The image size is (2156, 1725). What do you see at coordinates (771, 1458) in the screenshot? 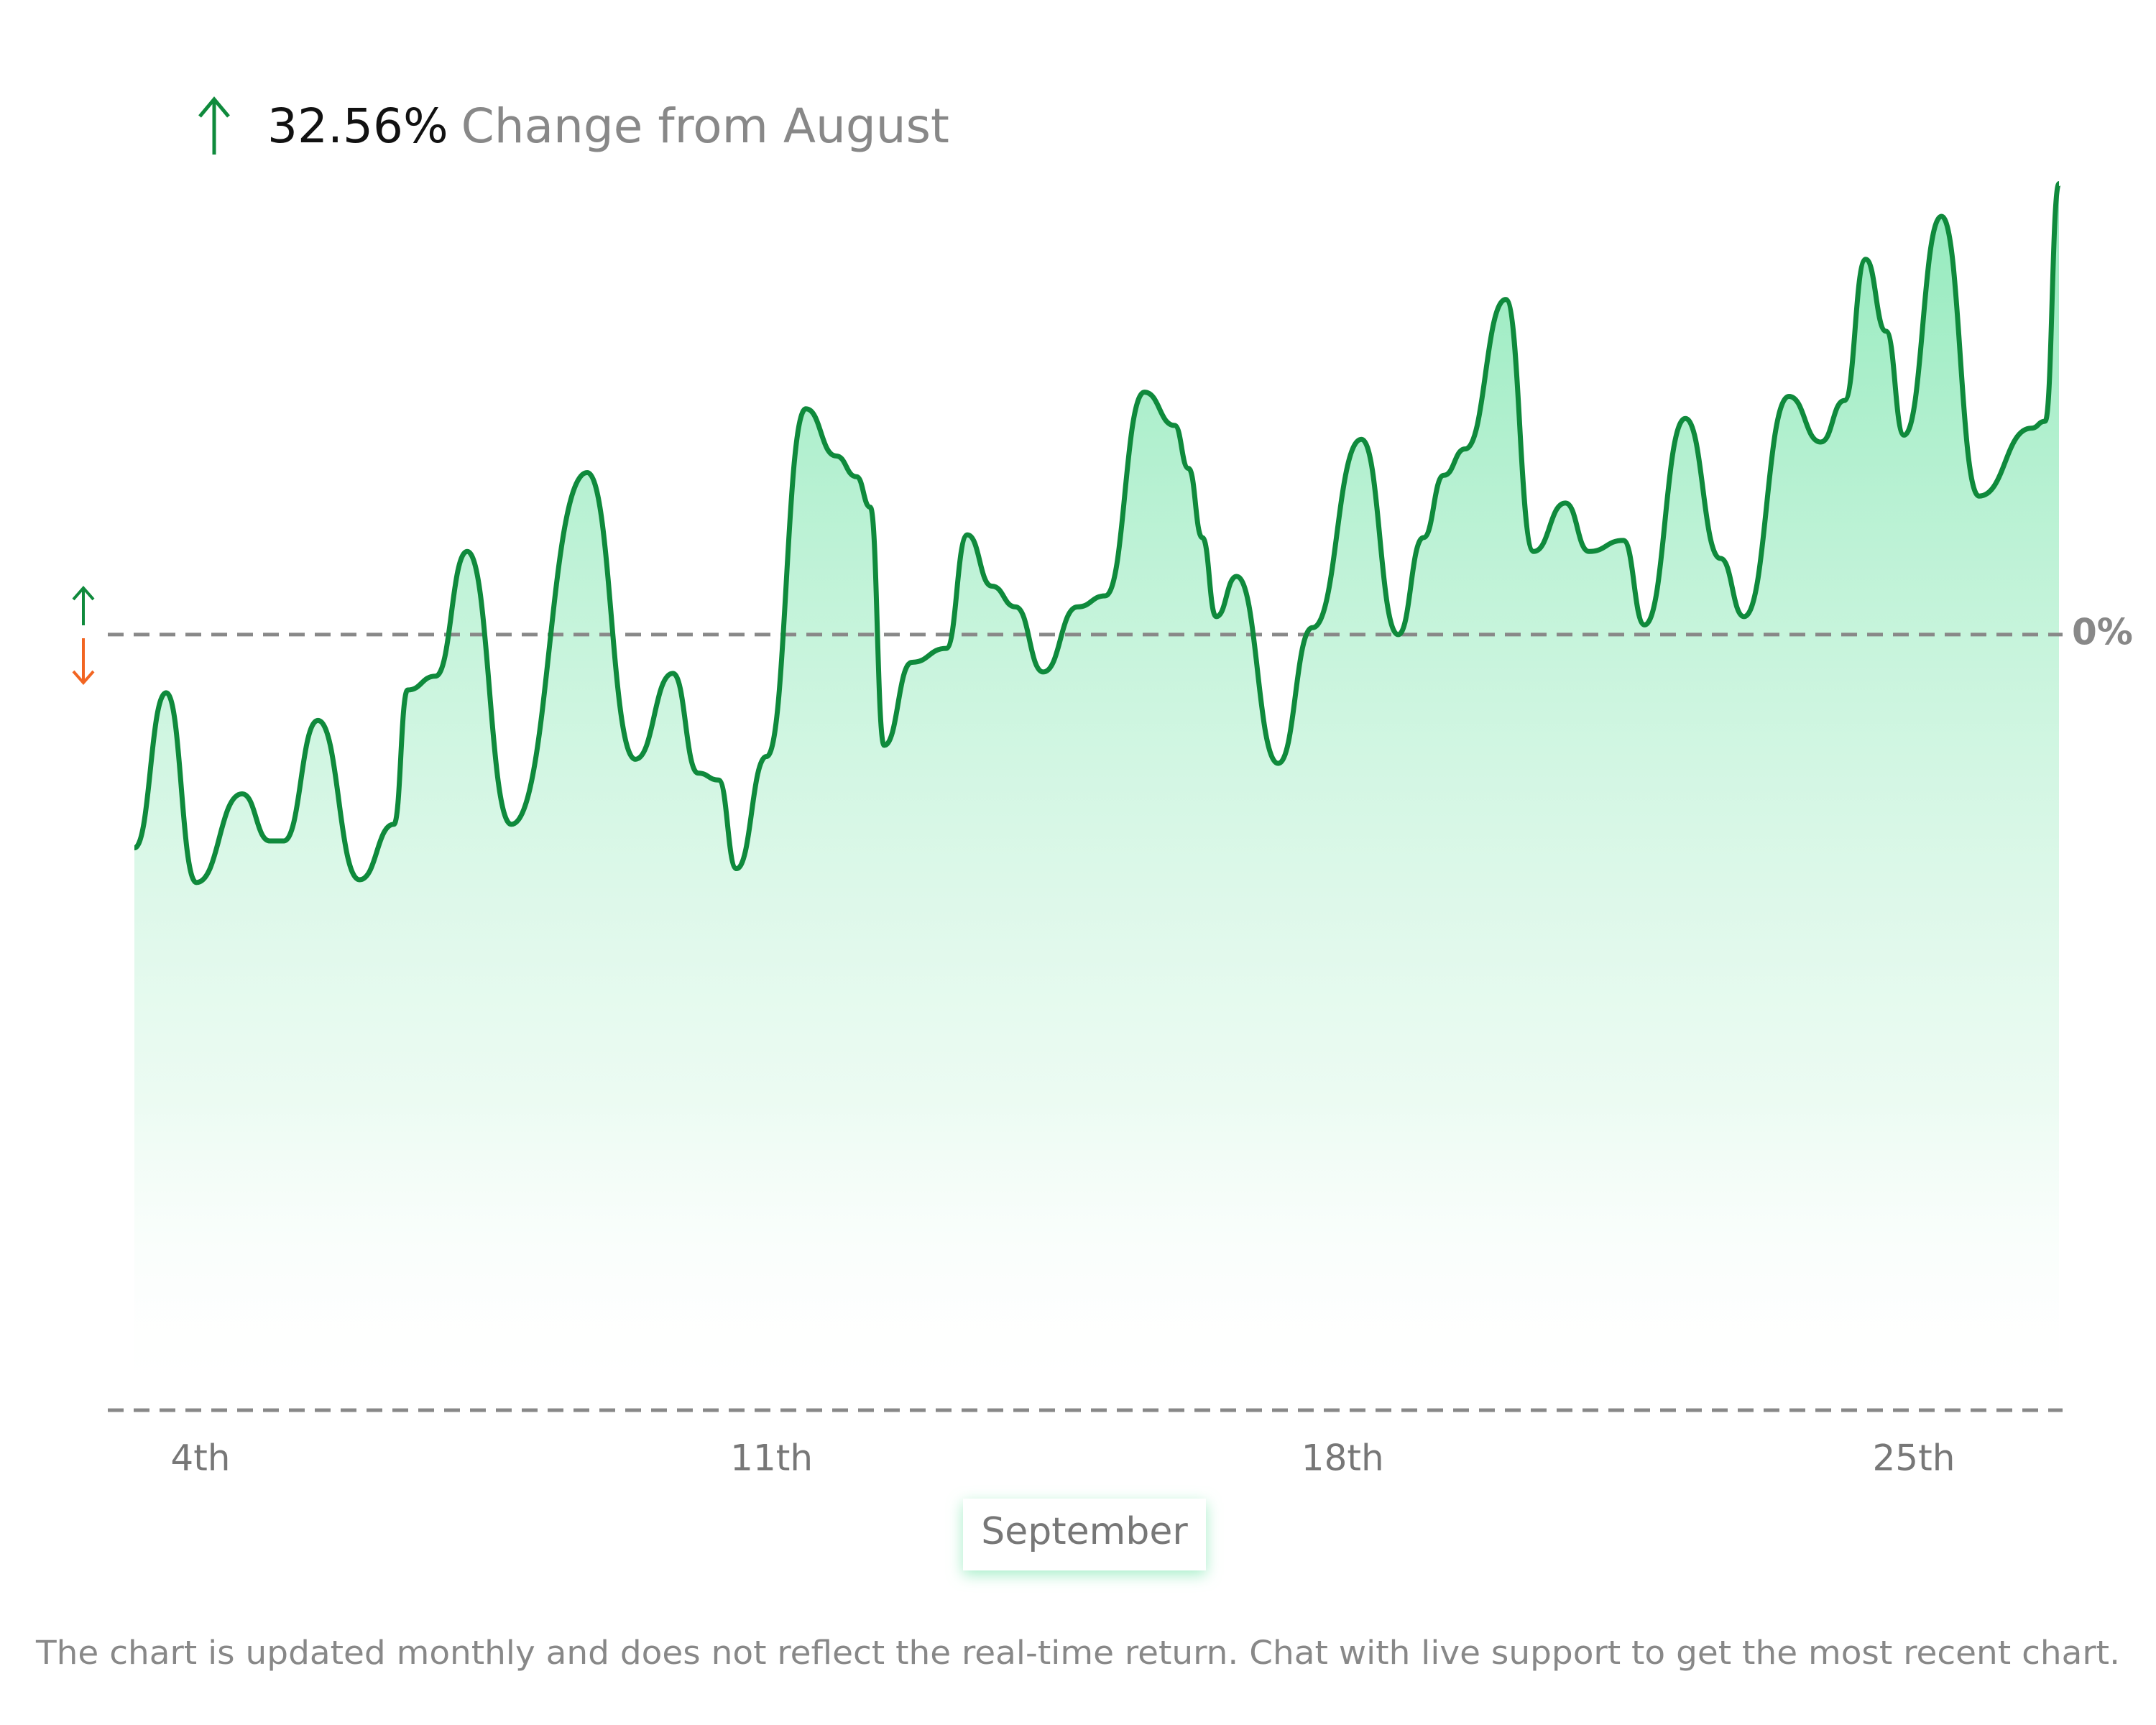
I see `x-tick-label: 11th` at bounding box center [771, 1458].